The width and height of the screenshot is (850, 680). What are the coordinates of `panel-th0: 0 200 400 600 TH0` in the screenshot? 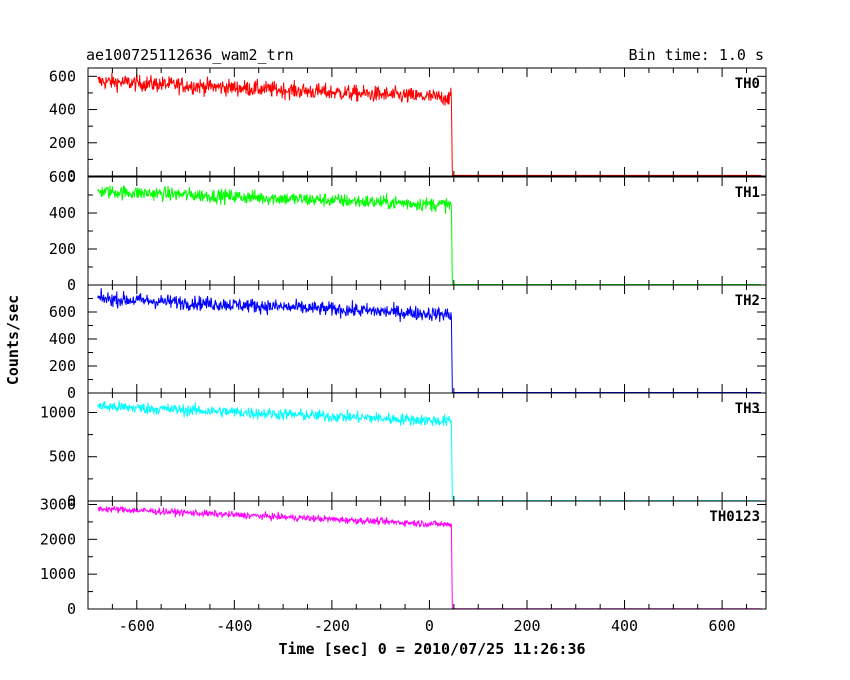 It's located at (408, 126).